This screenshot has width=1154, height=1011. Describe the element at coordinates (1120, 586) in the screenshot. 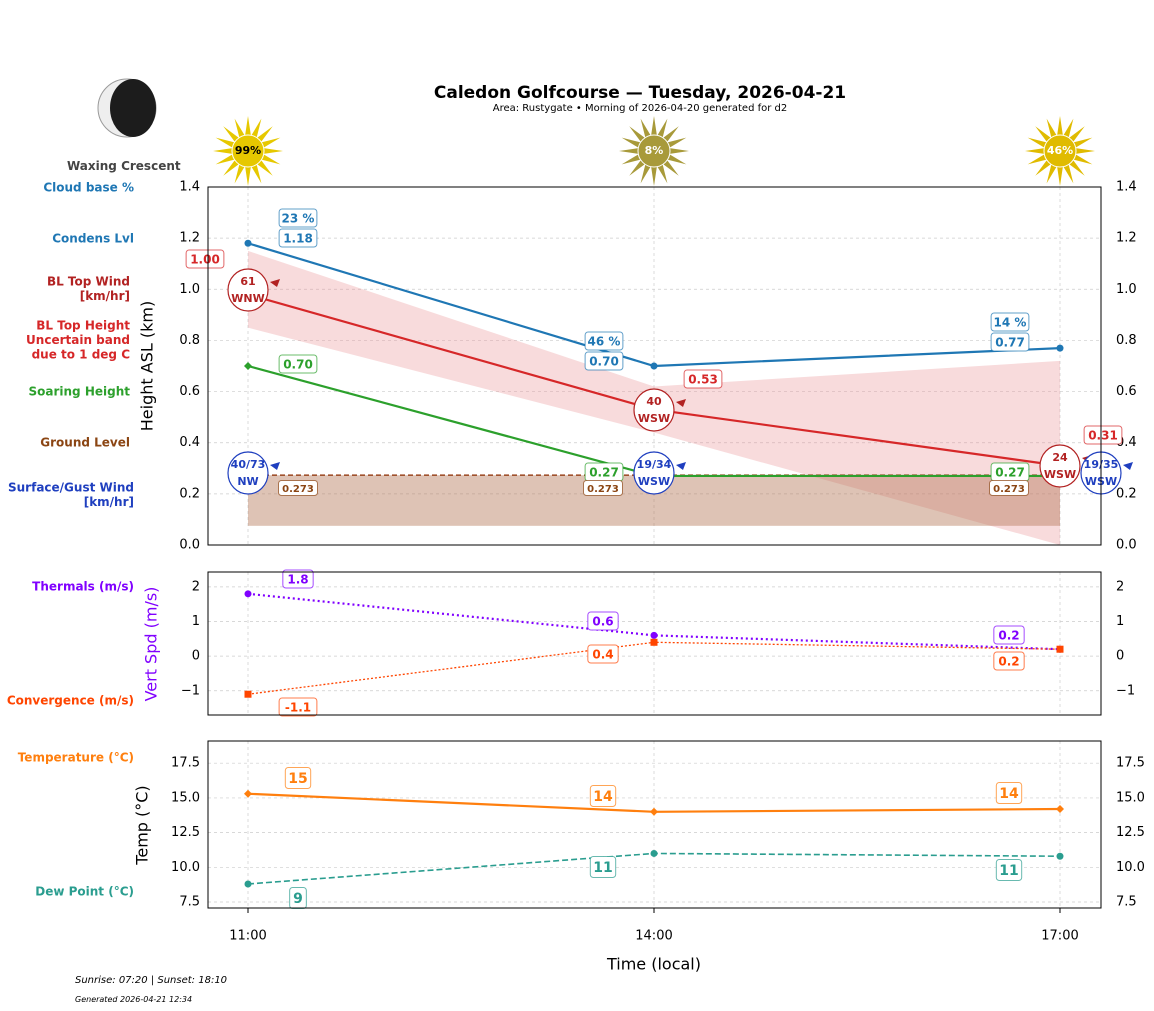

I see `y-tick-label-right: 2` at that location.